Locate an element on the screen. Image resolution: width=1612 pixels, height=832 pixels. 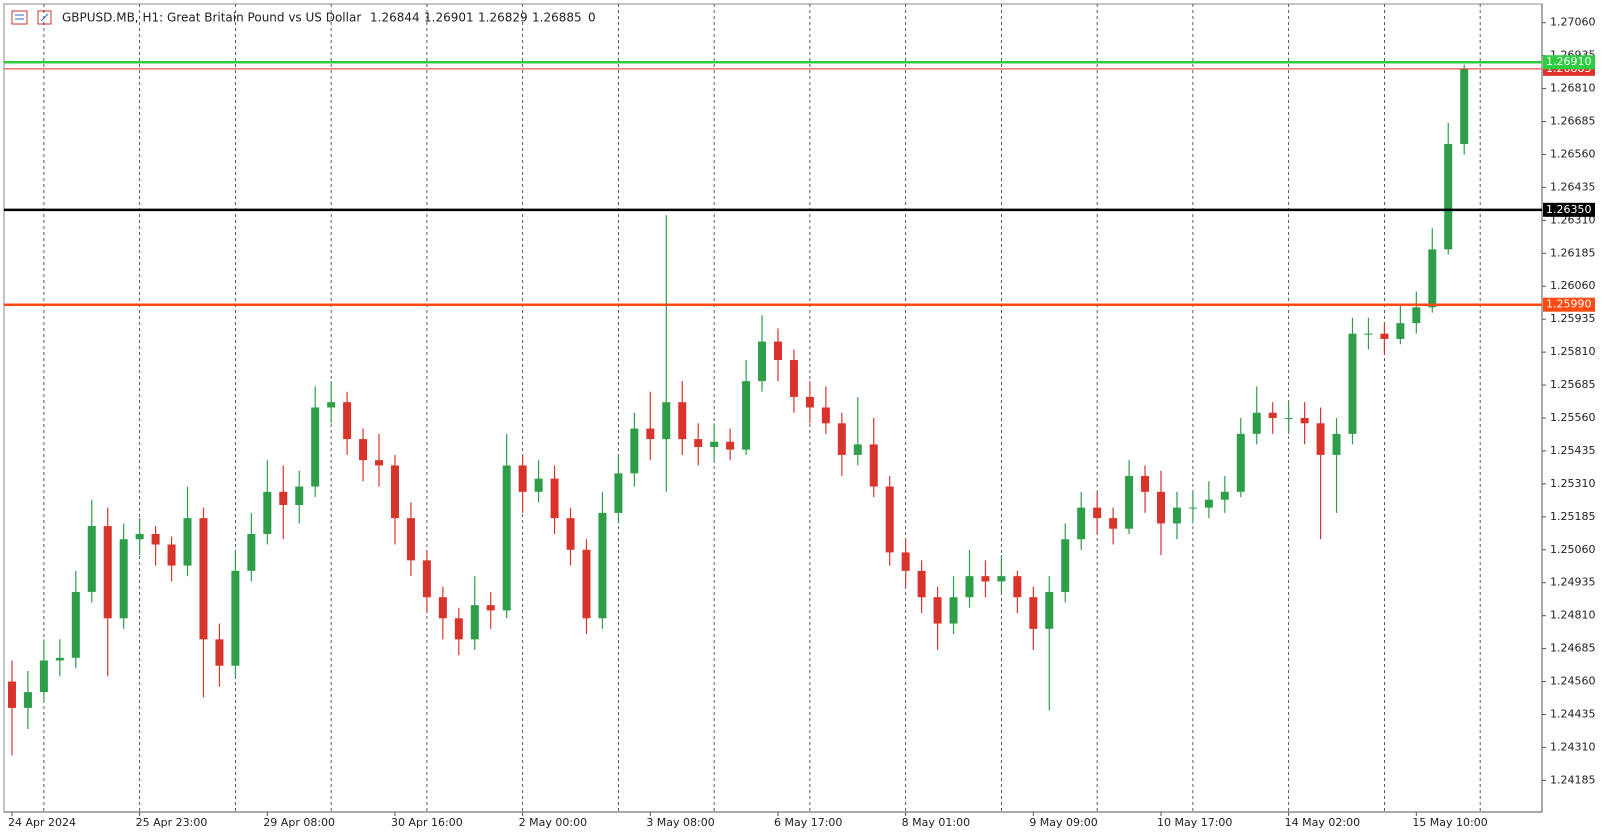
description: Great Britain Pound vs US Dollar is located at coordinates (264, 18).